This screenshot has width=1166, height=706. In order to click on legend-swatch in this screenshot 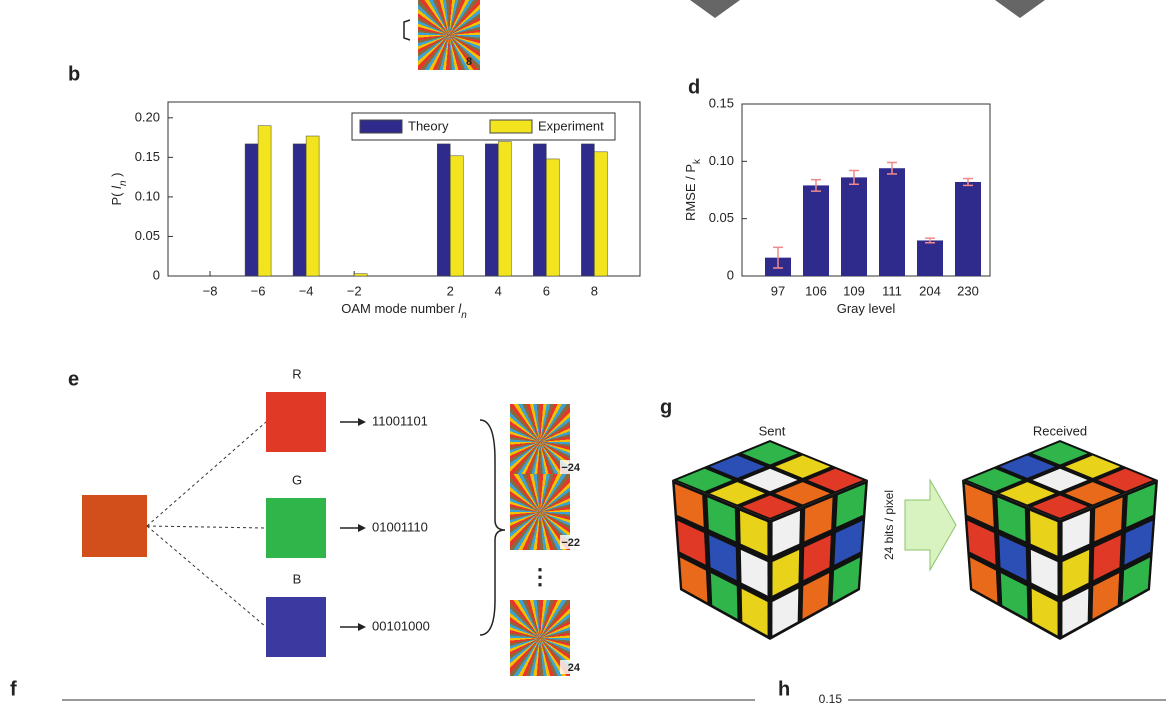, I will do `click(381, 126)`.